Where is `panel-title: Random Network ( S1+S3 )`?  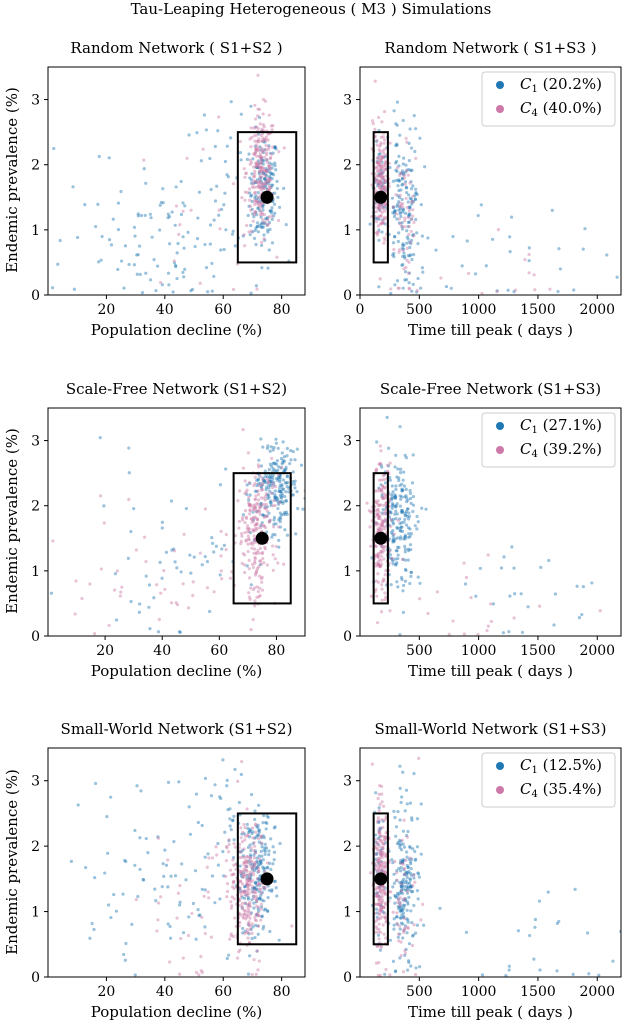
panel-title: Random Network ( S1+S3 ) is located at coordinates (490, 48).